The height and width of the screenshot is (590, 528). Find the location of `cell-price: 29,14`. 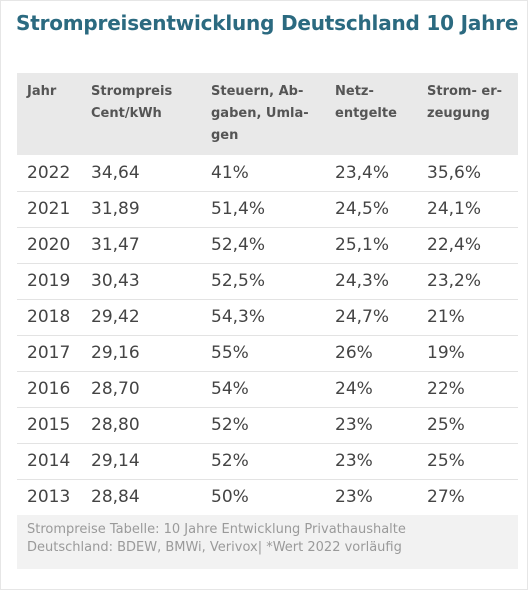

cell-price: 29,14 is located at coordinates (141, 460).